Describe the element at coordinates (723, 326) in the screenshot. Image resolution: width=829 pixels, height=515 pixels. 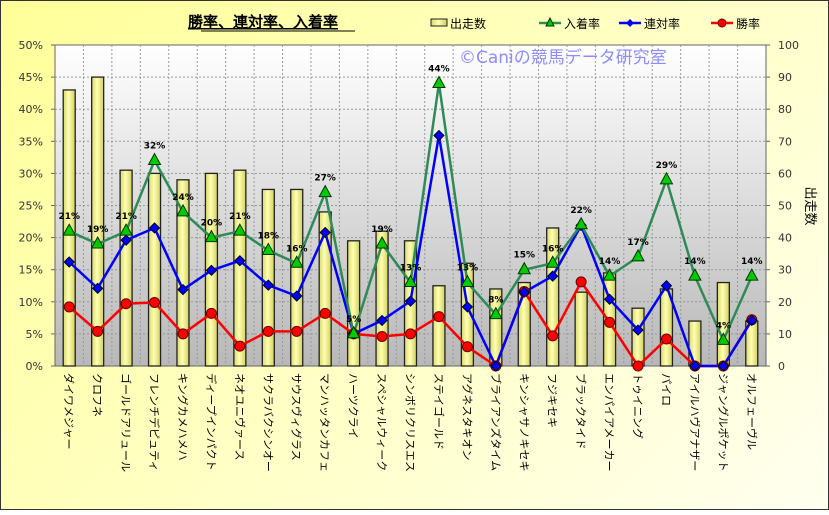
I see `place-rate-label: 4%` at that location.